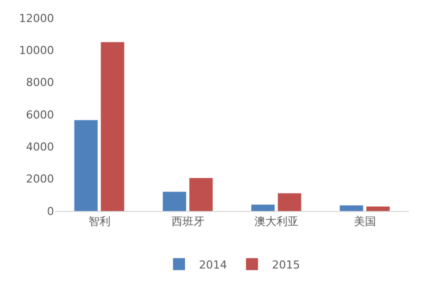 This screenshot has width=439, height=290. What do you see at coordinates (50, 211) in the screenshot?
I see `y-tick-label: 0` at bounding box center [50, 211].